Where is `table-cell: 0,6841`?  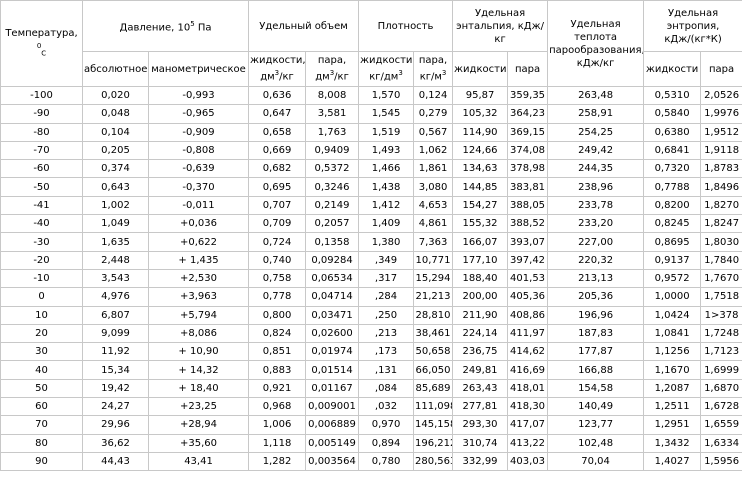
table-cell: 0,6841 is located at coordinates (672, 150).